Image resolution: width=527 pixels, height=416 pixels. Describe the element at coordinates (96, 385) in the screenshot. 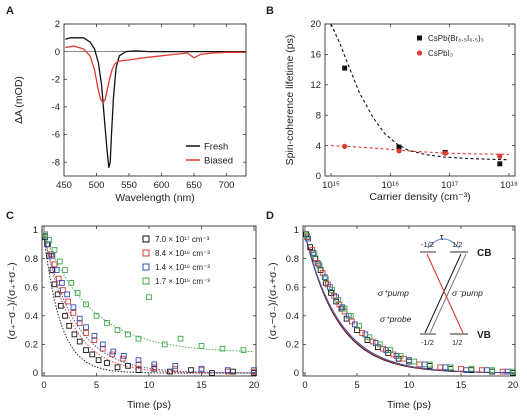

I see `x-tick-label: 5` at that location.